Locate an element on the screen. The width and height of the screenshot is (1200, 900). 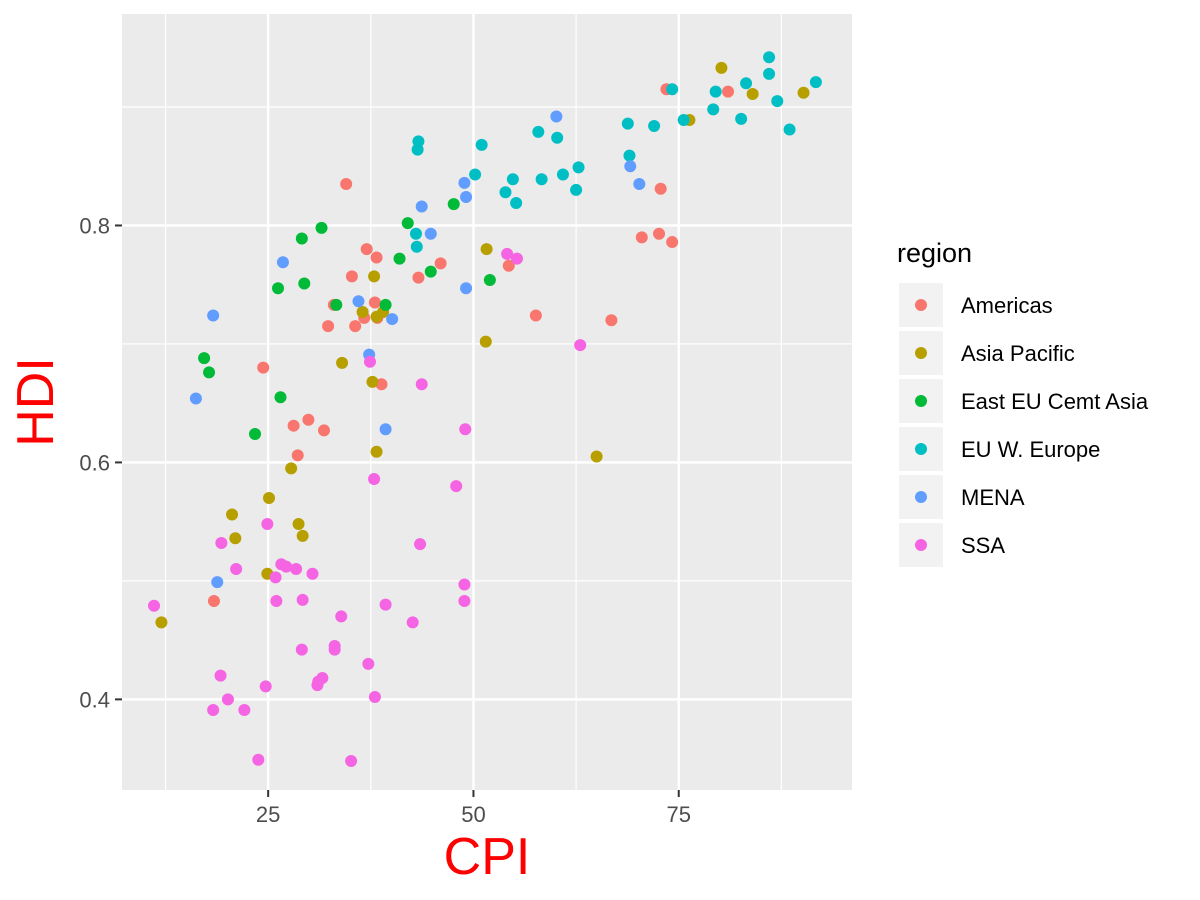
x-axis: 25 50 75 is located at coordinates (473, 808).